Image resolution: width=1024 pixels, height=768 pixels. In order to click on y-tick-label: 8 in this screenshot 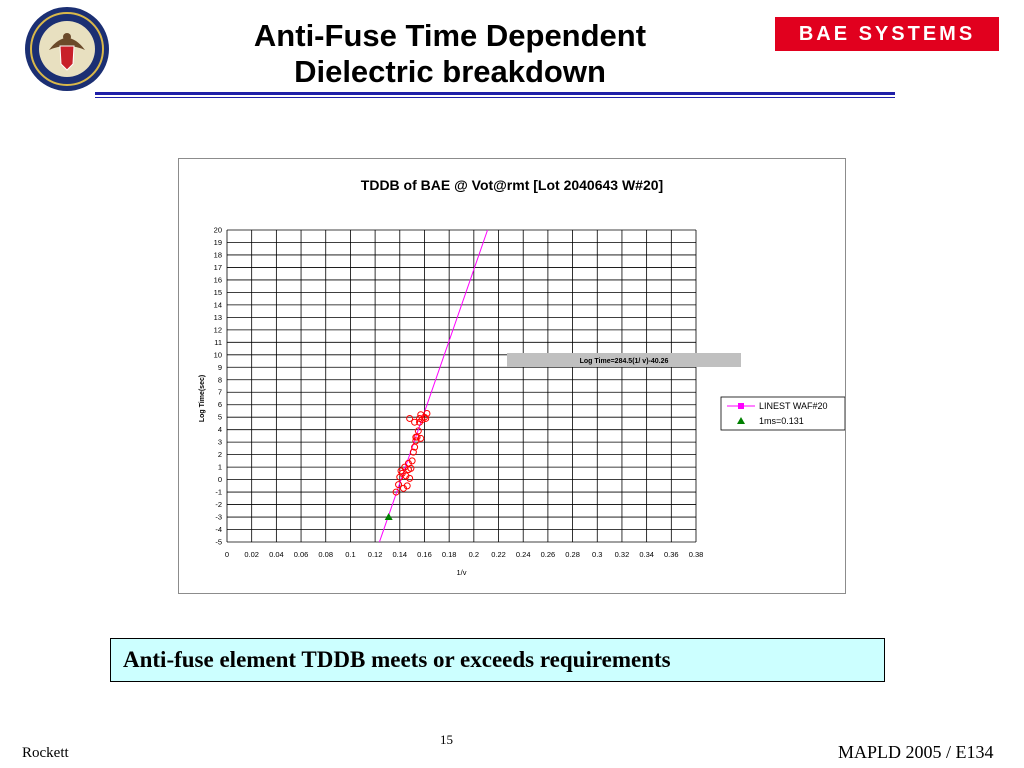, I will do `click(220, 379)`.